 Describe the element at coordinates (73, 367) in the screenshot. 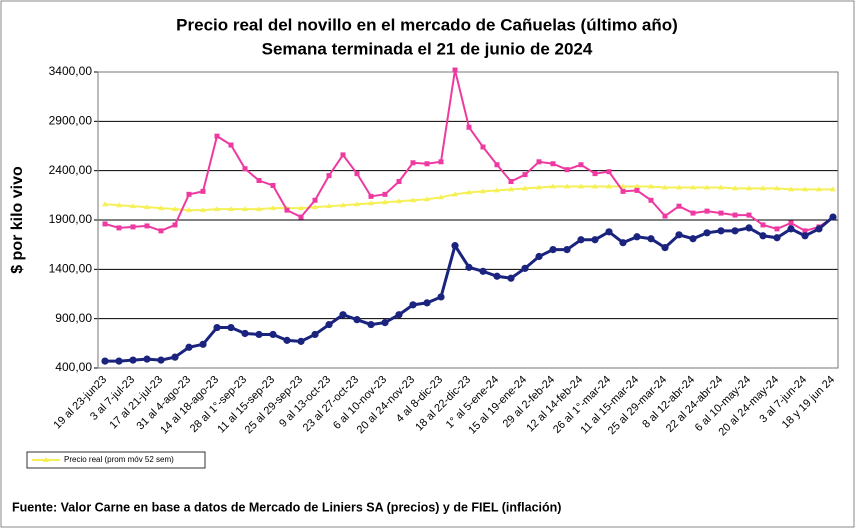

I see `y-tick-label: 400,00` at that location.